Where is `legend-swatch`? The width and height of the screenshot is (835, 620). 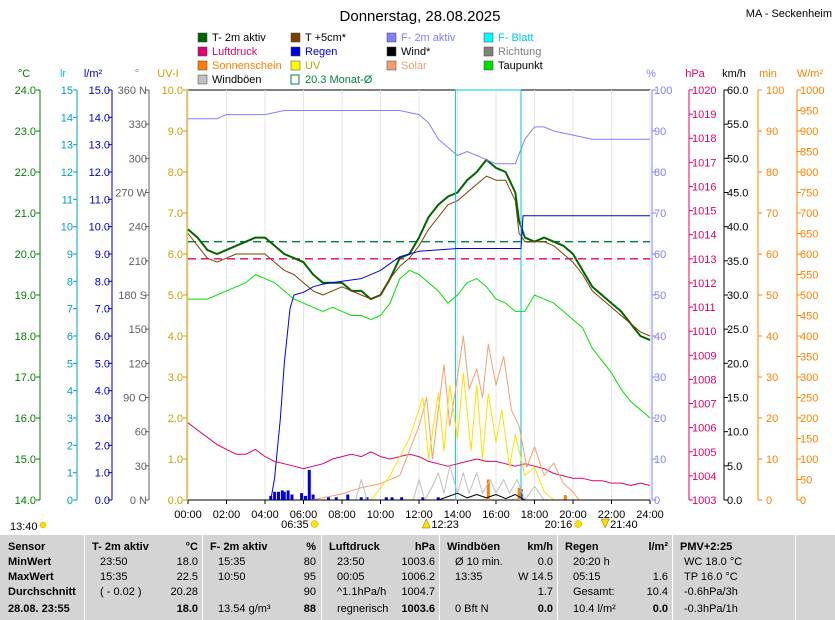
legend-swatch is located at coordinates (202, 79).